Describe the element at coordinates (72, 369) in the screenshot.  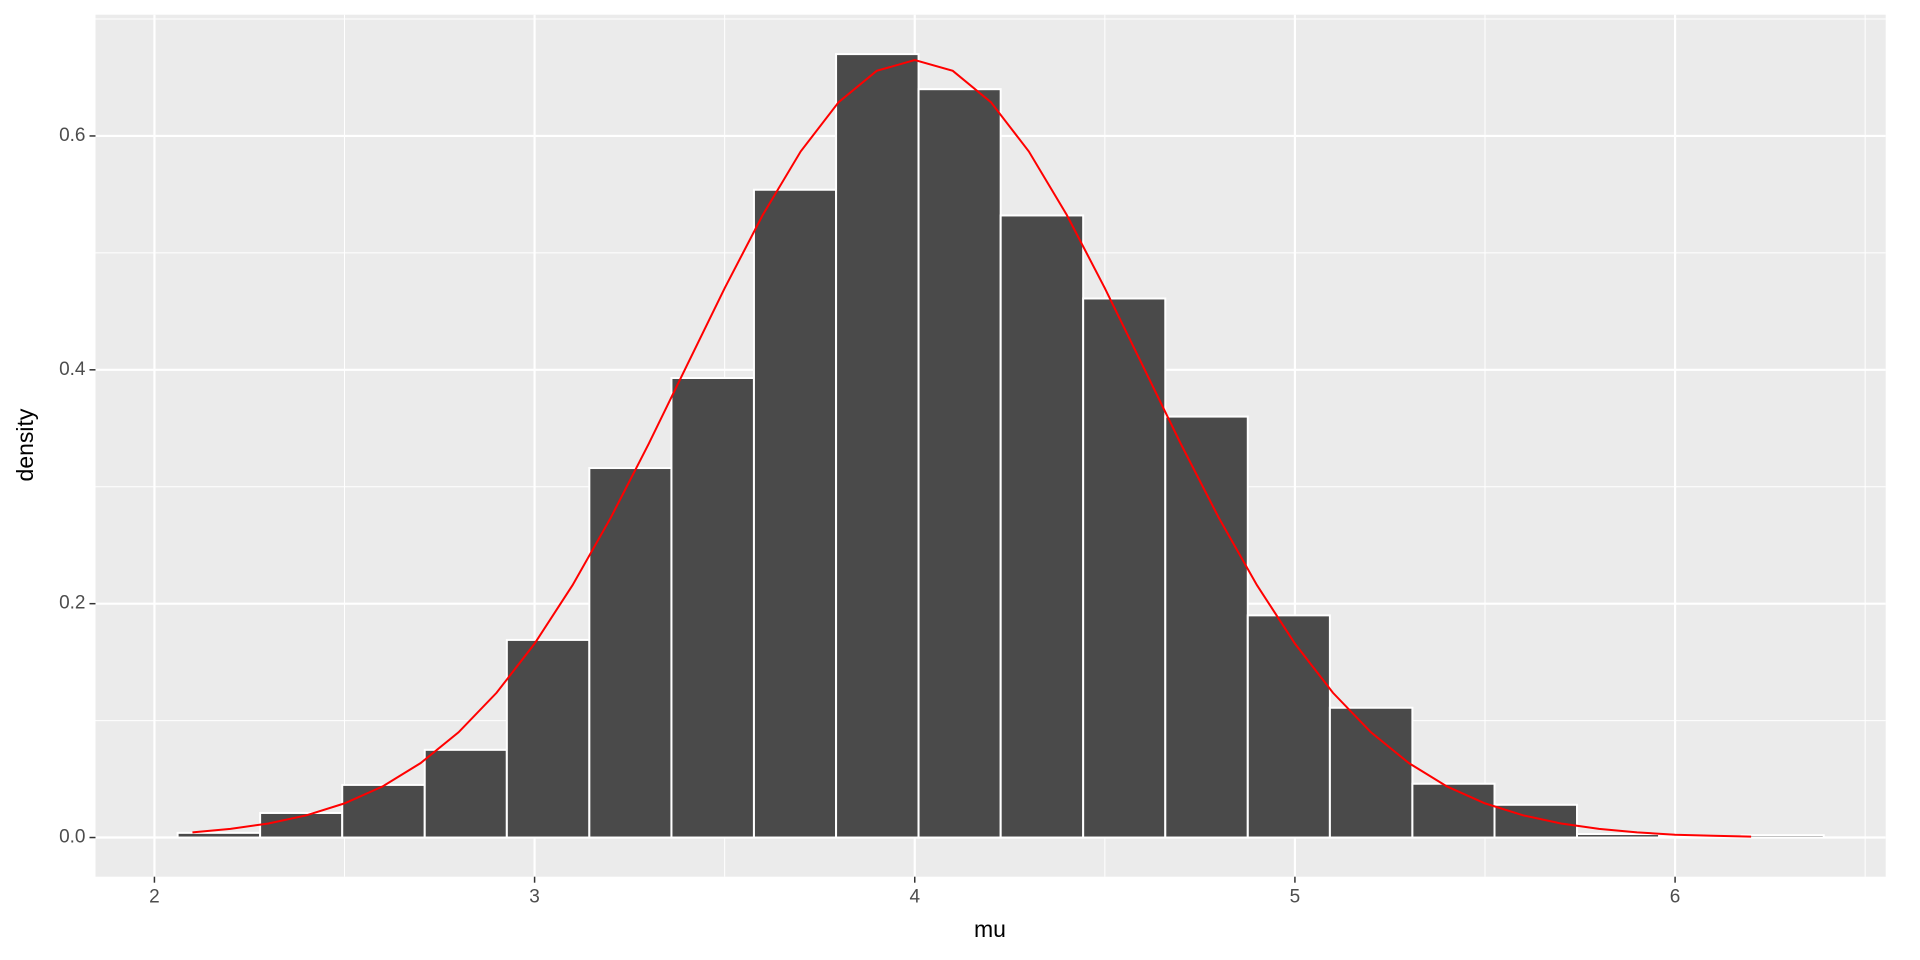
I see `y-tick-label: 0.4` at that location.